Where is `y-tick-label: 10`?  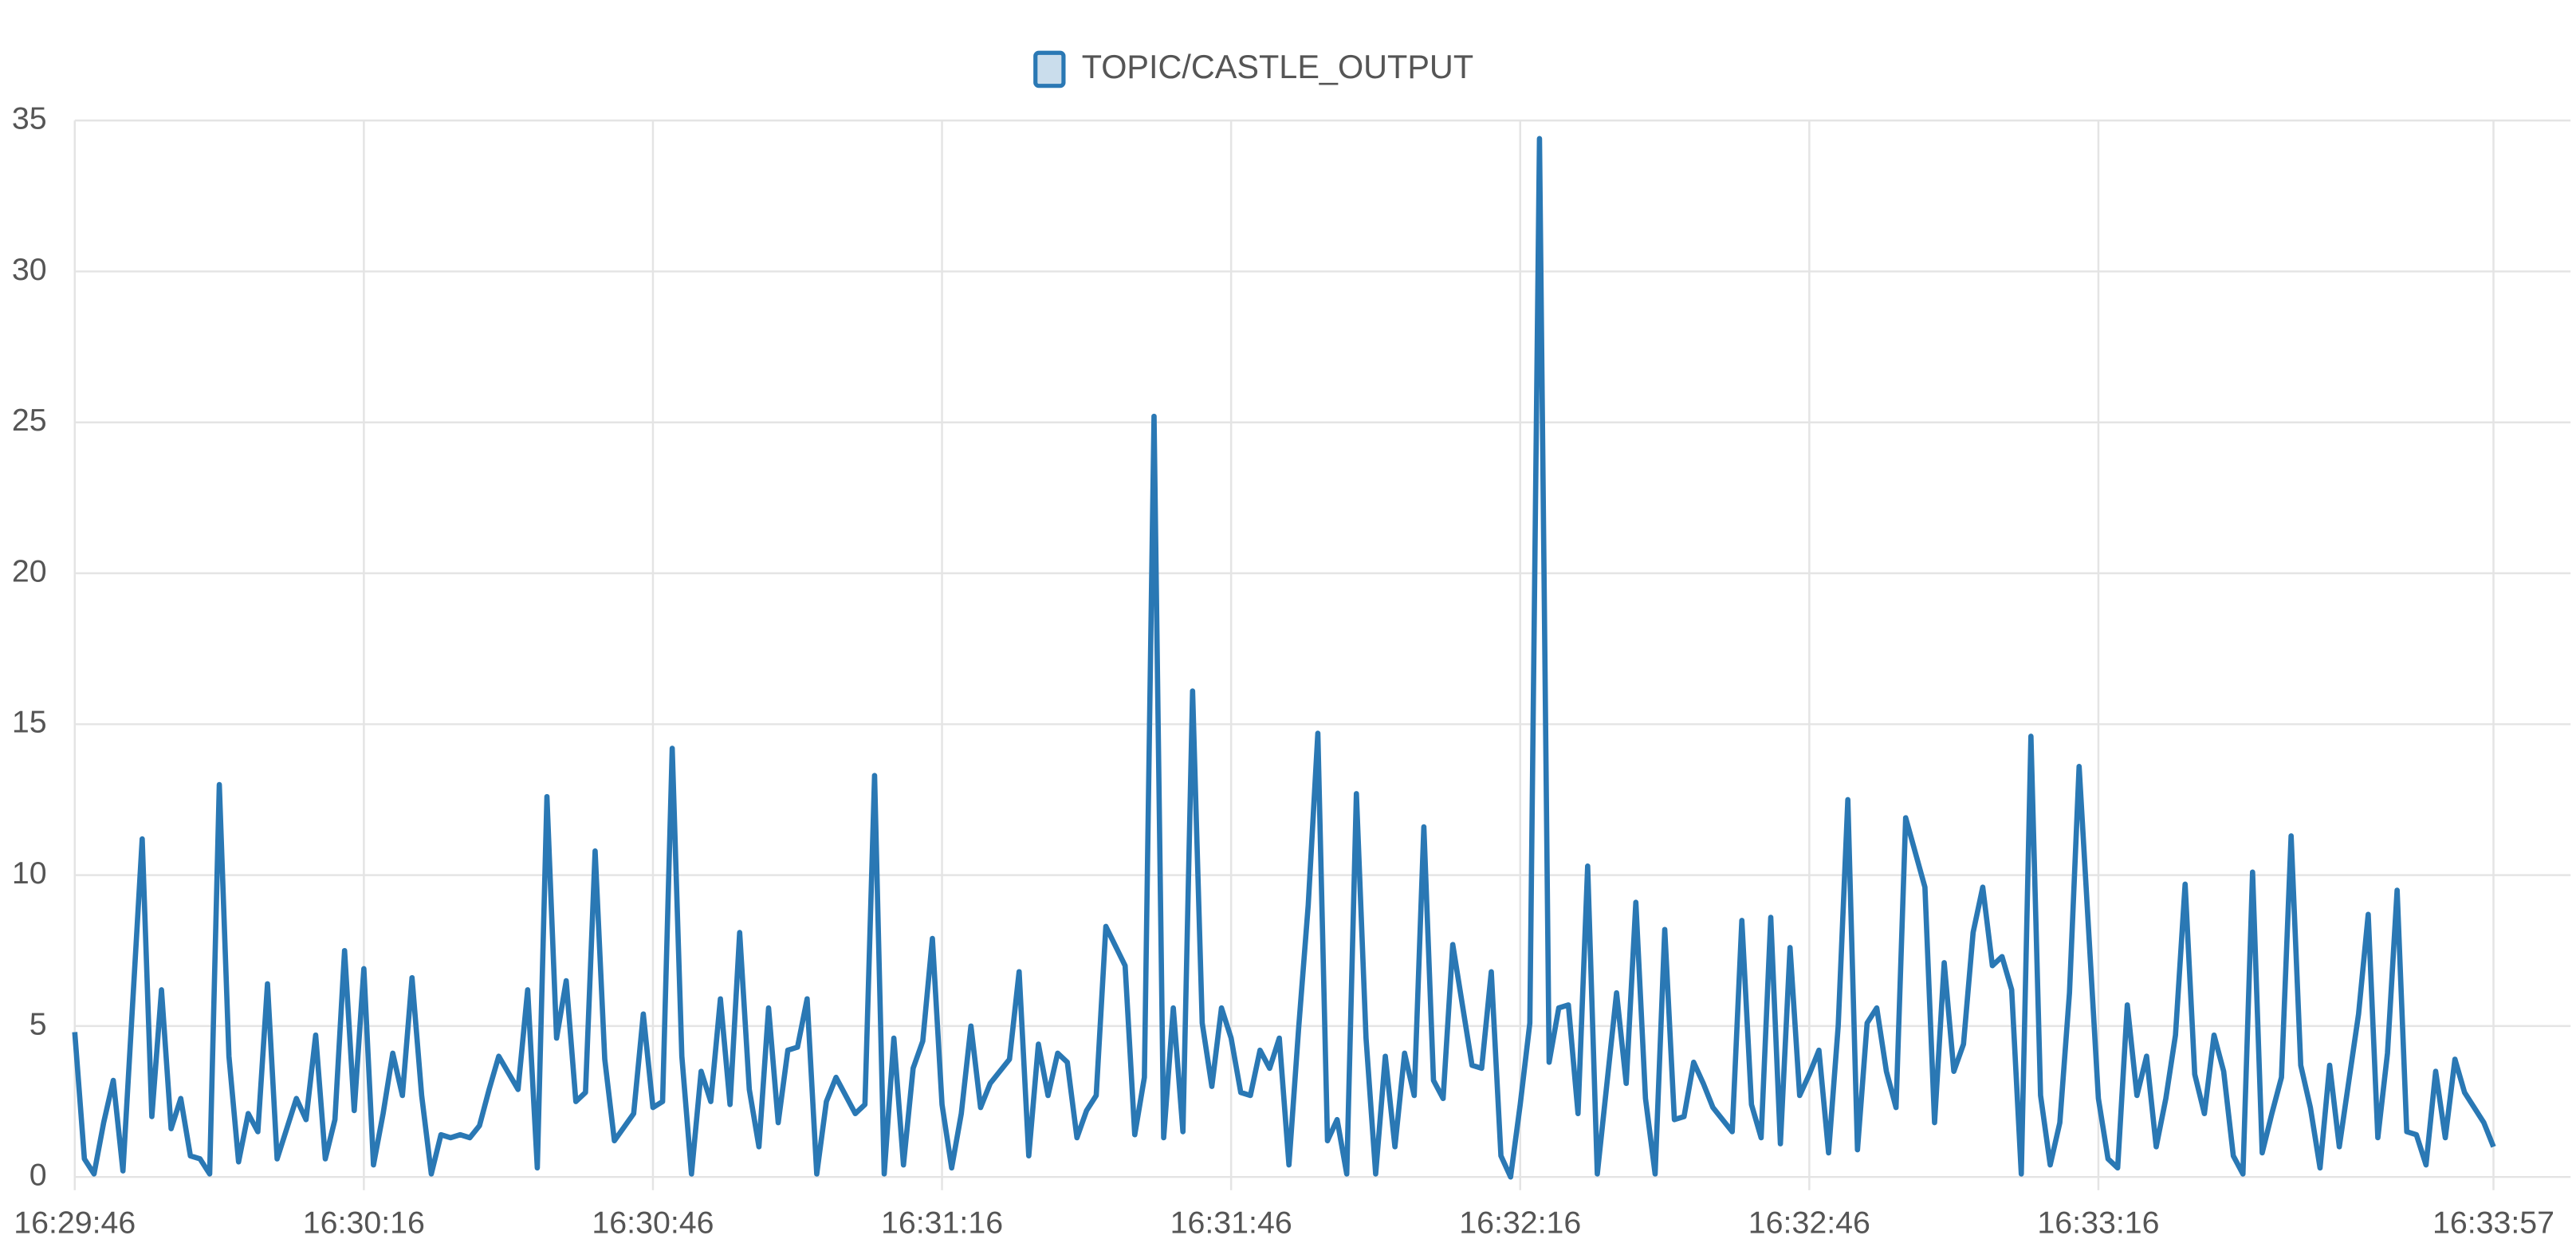 y-tick-label: 10 is located at coordinates (30, 873).